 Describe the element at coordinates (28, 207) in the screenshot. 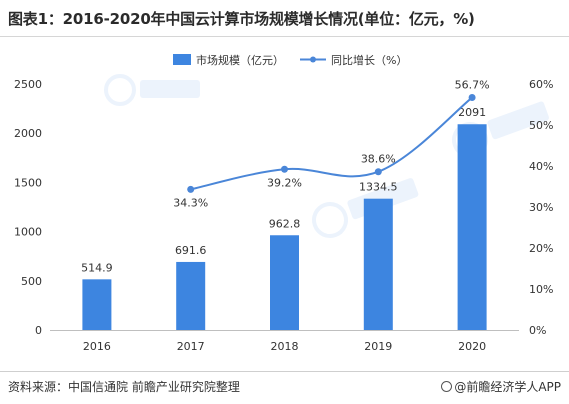

I see `left-axis: 0 500 1000 1500 2000 2500` at that location.